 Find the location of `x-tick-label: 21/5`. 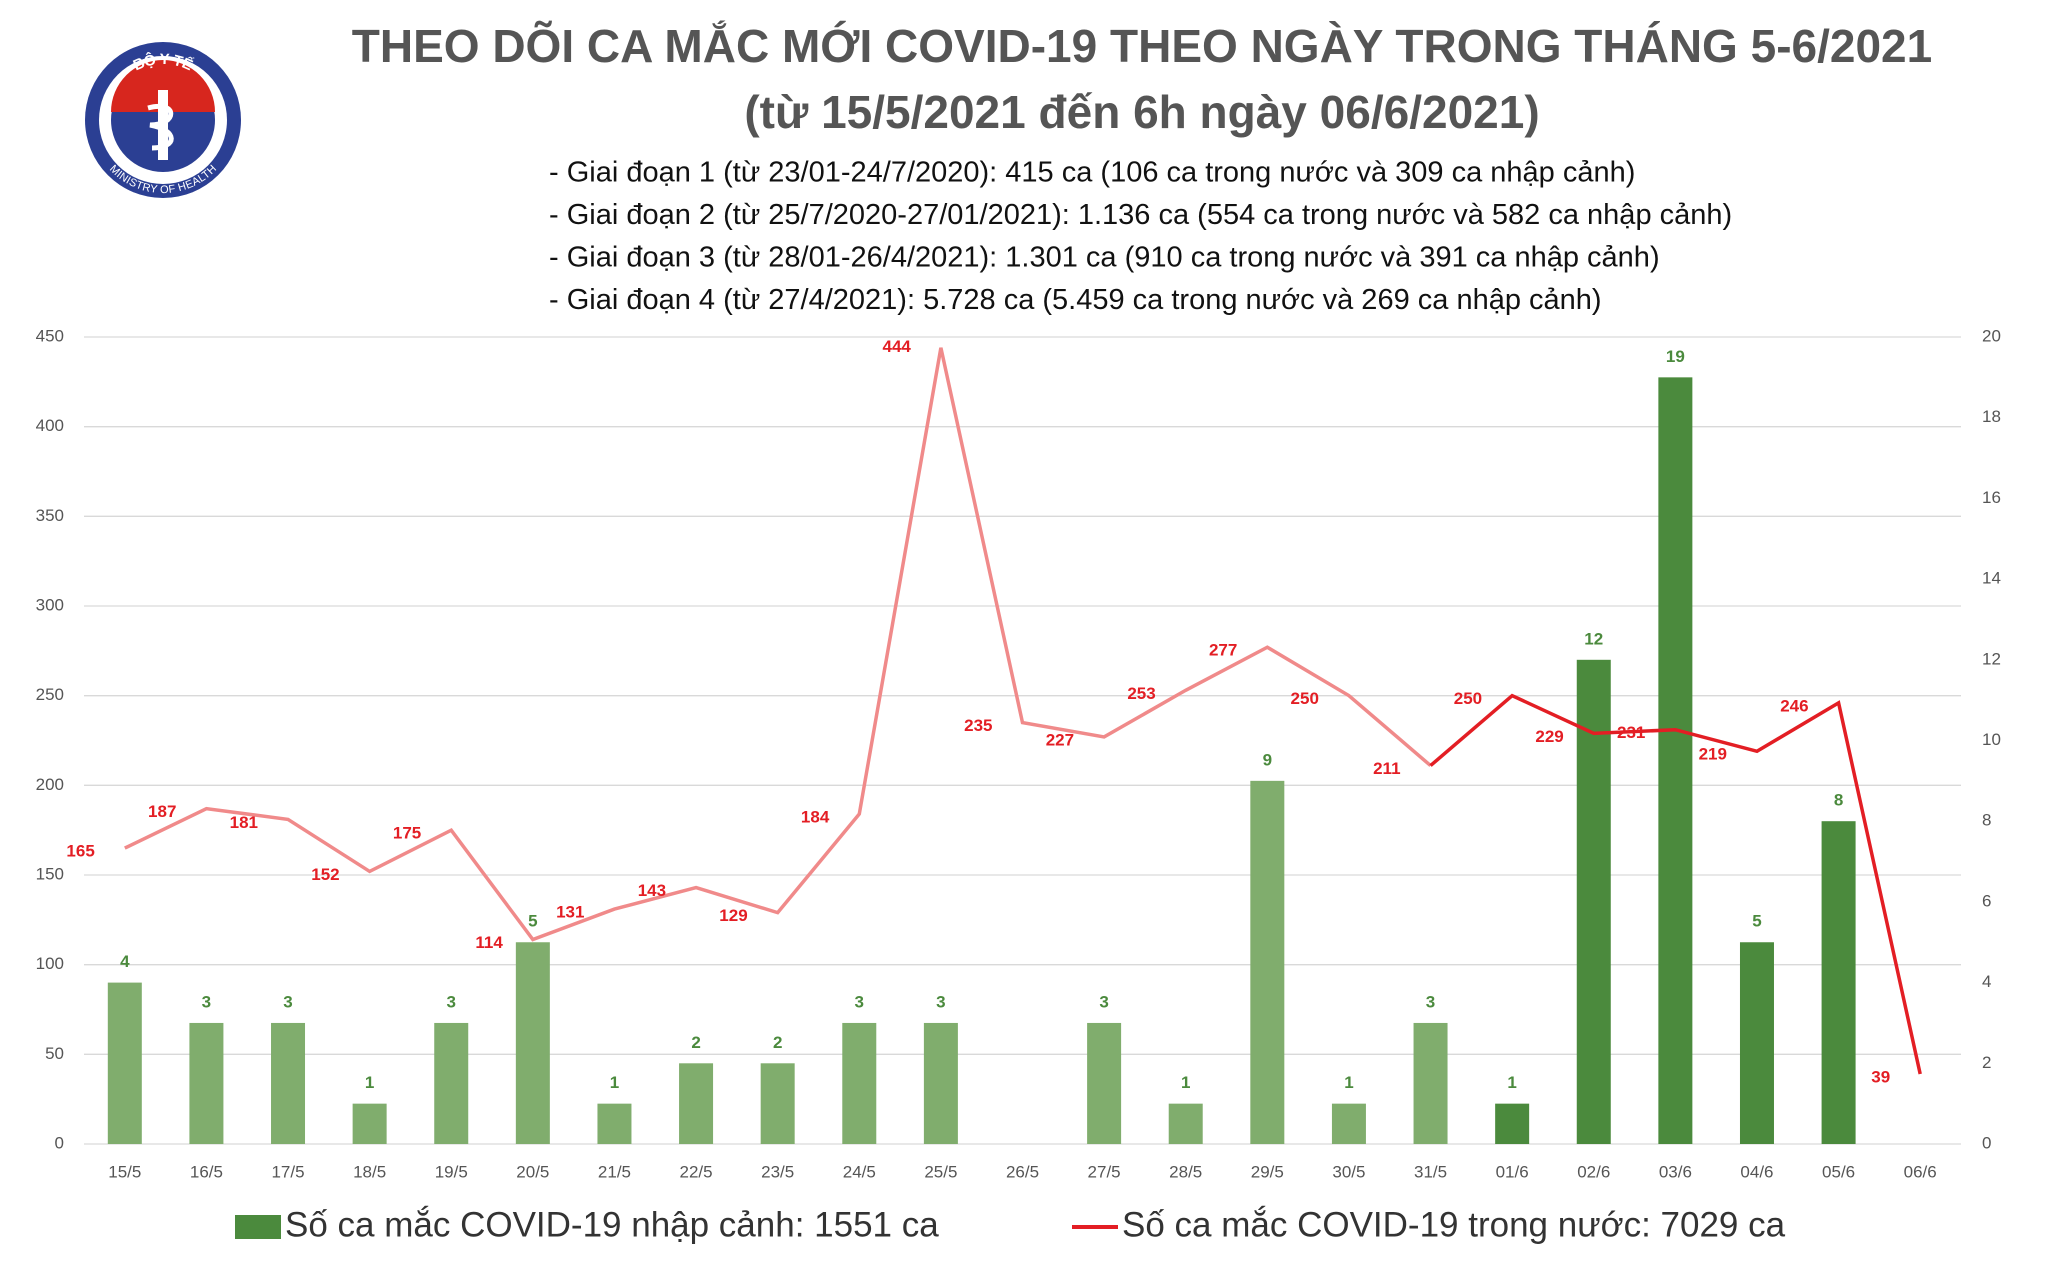

x-tick-label: 21/5 is located at coordinates (614, 1171).